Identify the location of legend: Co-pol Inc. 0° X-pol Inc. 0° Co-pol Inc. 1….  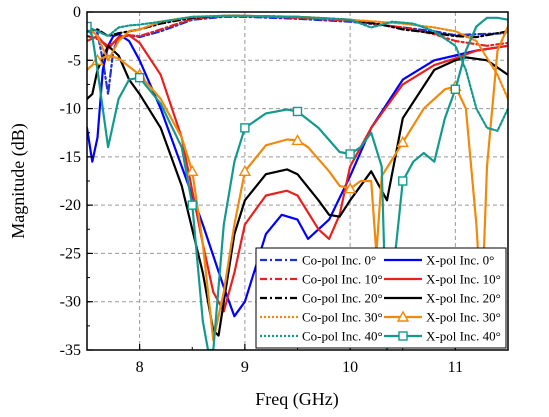
(381, 298).